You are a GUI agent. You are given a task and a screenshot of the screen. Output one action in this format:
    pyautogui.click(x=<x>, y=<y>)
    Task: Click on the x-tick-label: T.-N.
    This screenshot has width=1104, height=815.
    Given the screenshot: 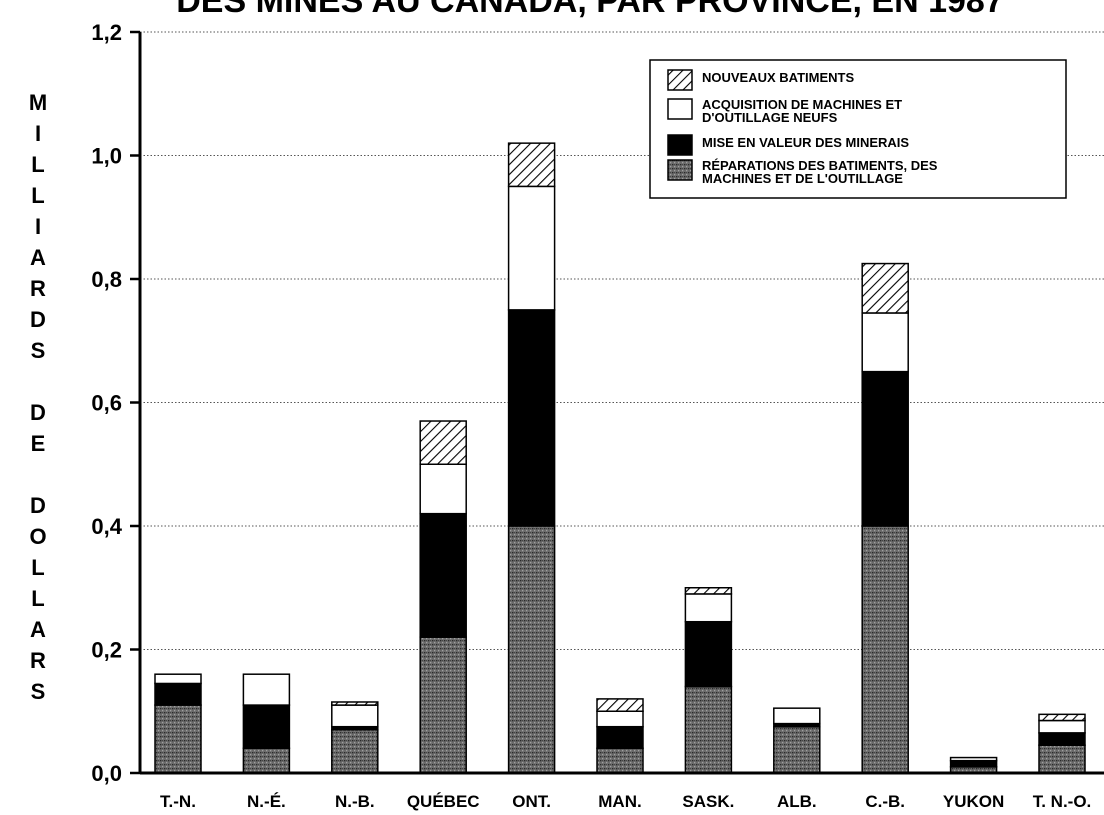 What is the action you would take?
    pyautogui.click(x=178, y=801)
    